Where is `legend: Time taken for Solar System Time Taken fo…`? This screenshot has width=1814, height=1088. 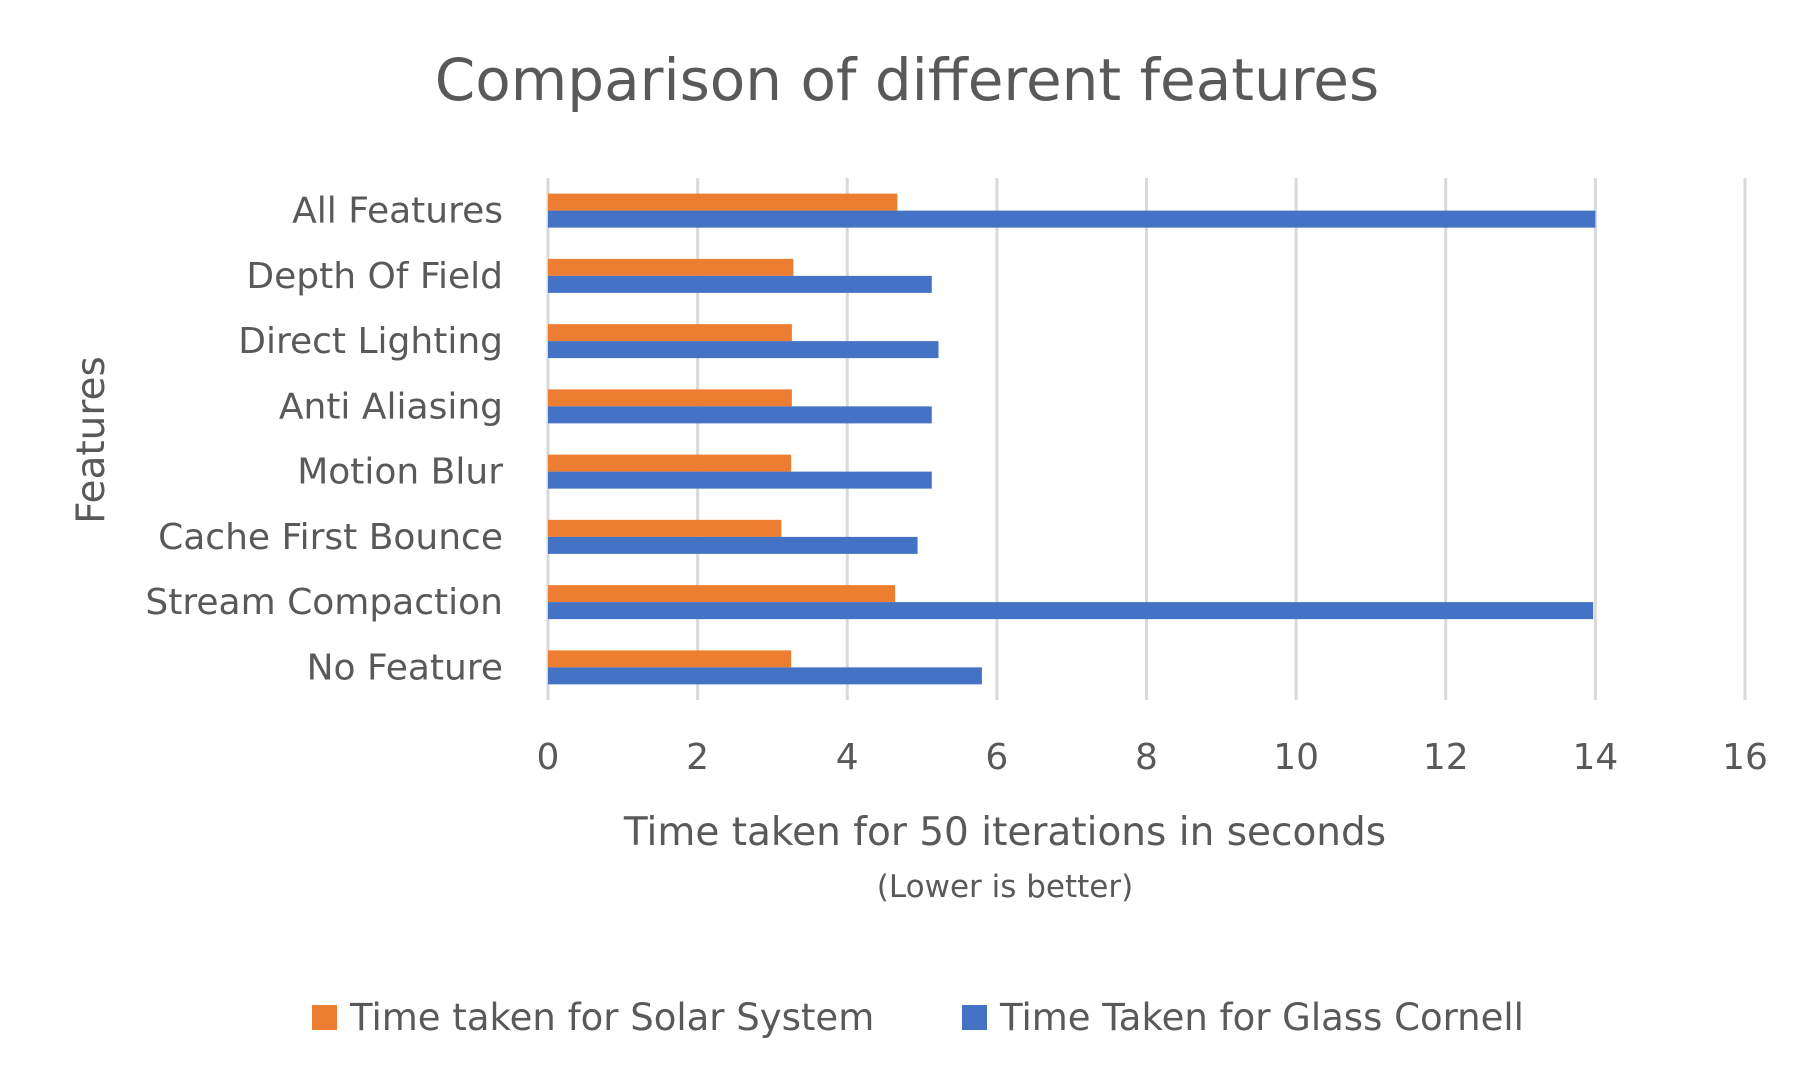
legend: Time taken for Solar System Time Taken fo… is located at coordinates (918, 1017).